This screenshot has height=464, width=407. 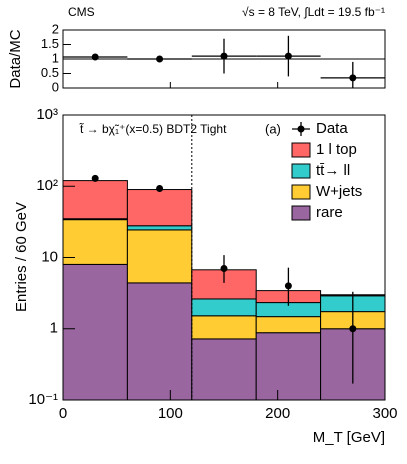 I want to click on y-tick-label: 10³, so click(x=47, y=114).